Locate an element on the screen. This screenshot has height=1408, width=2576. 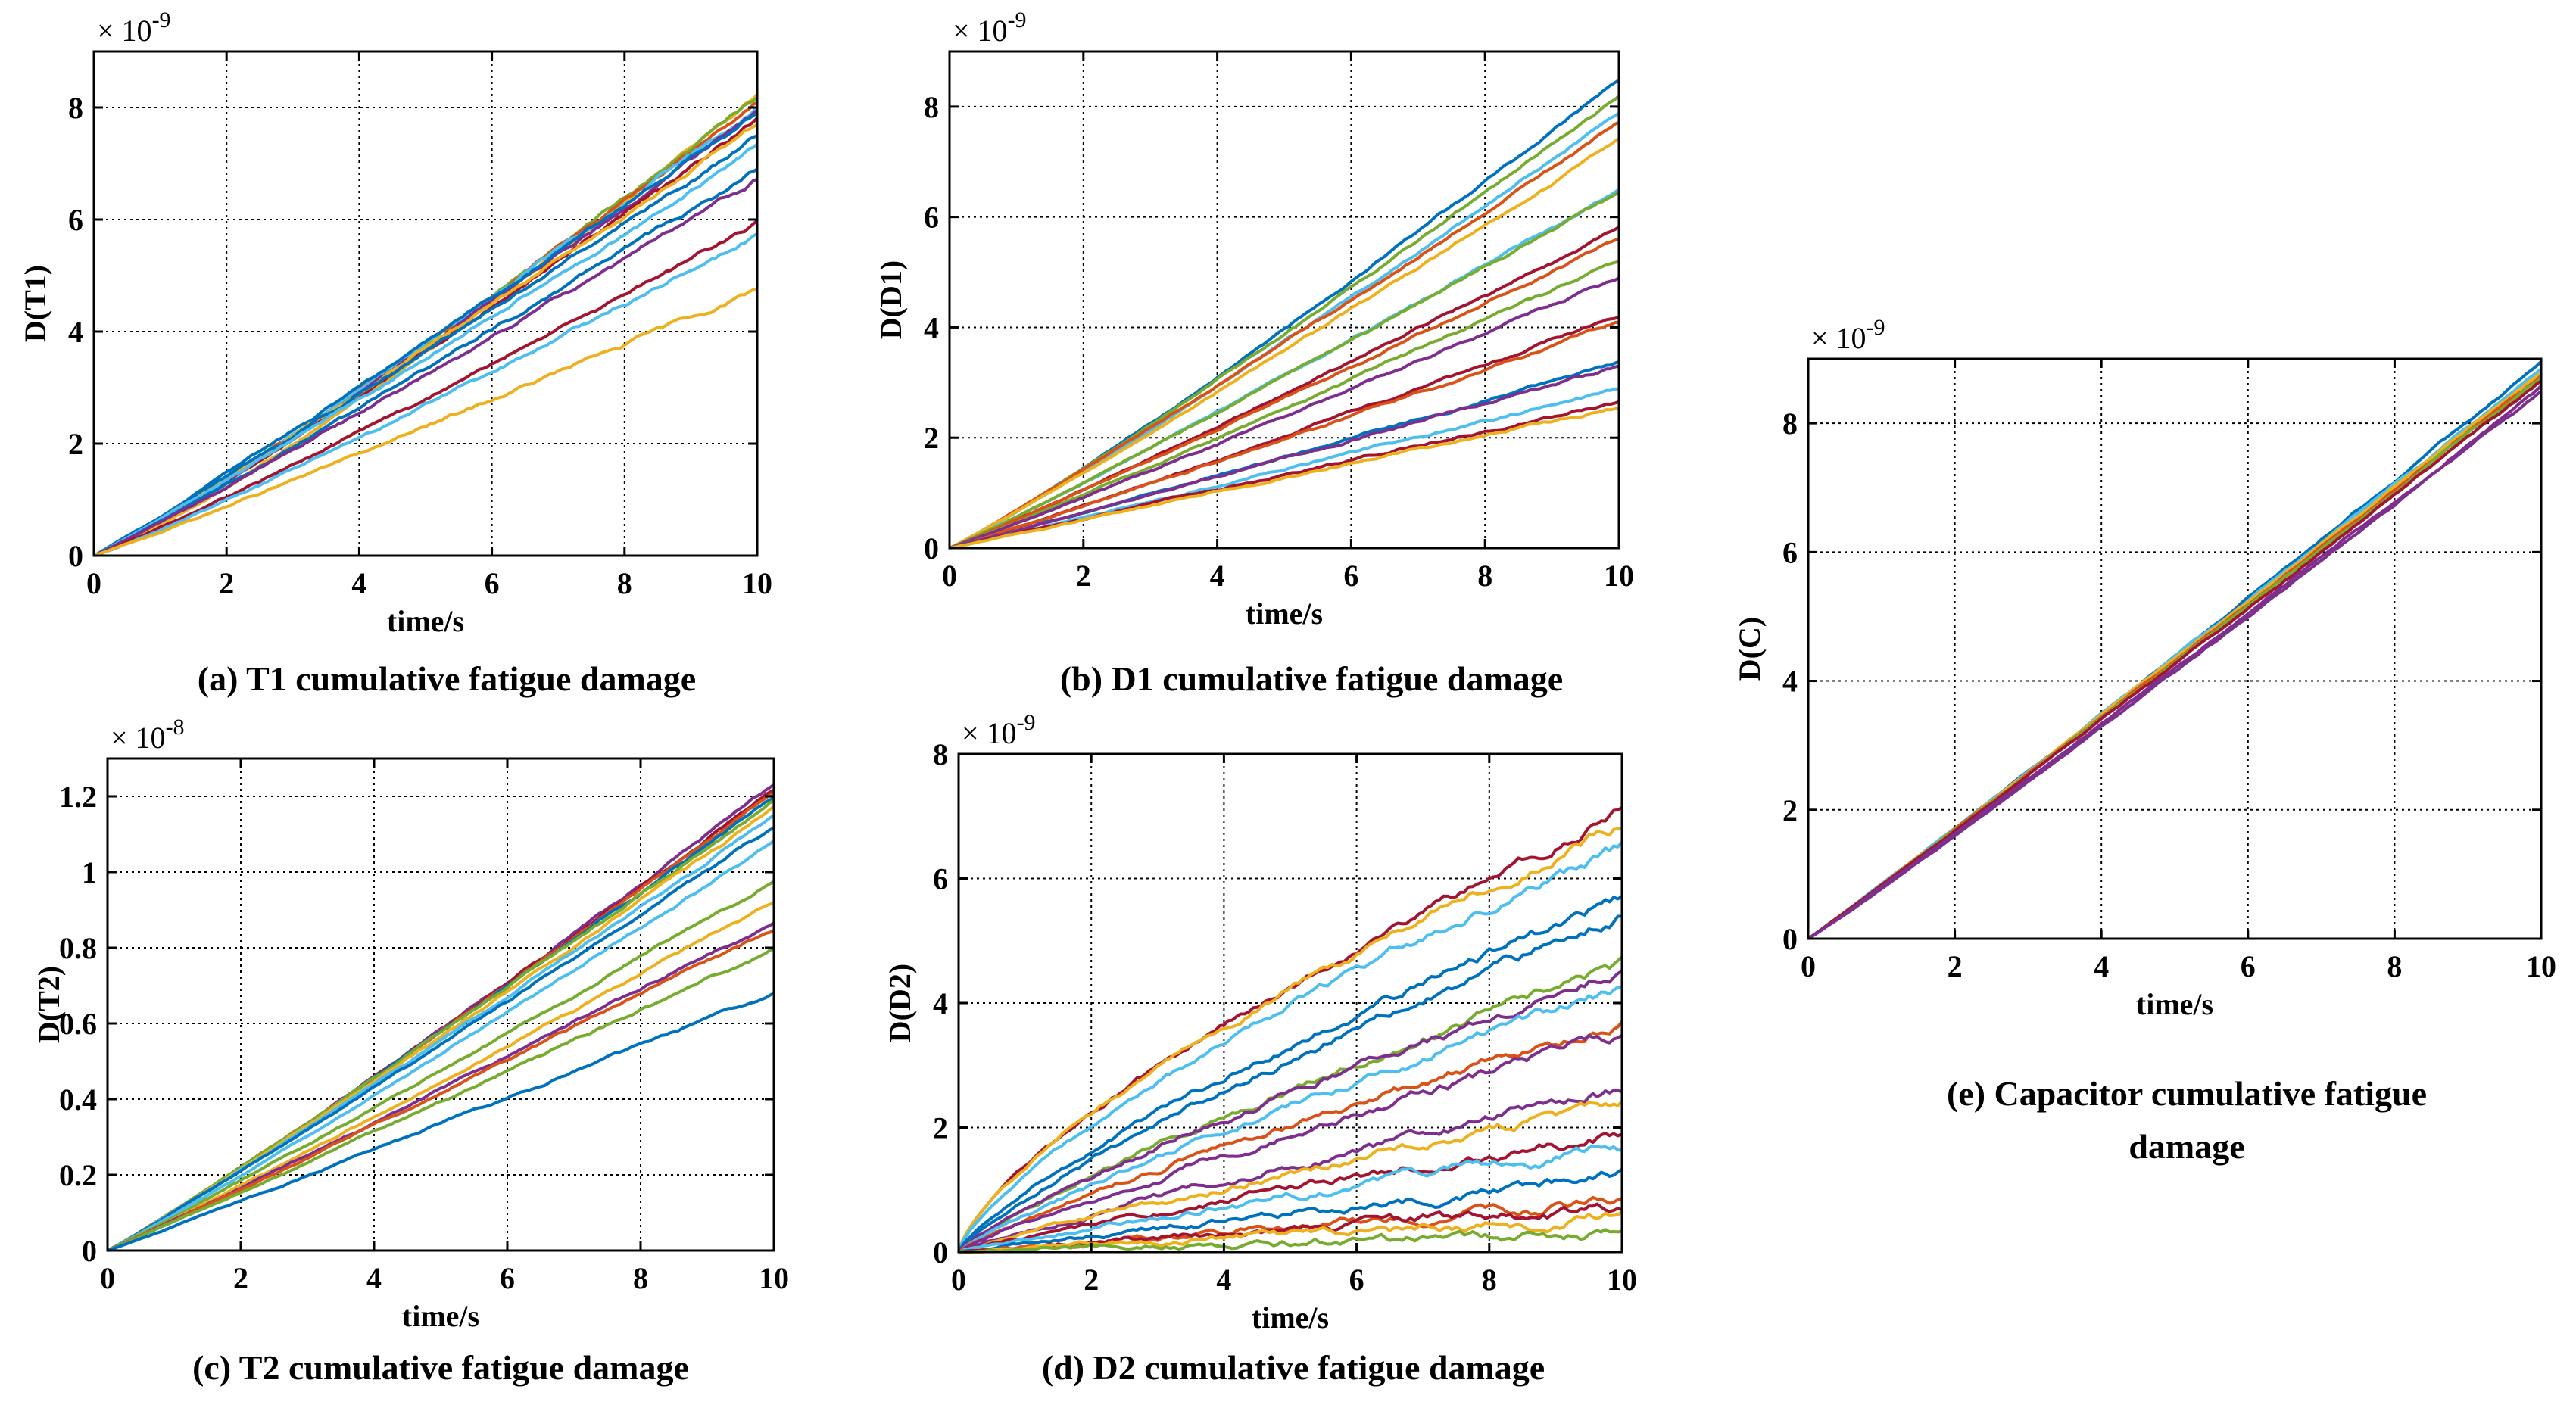
y-tick-label: 1 is located at coordinates (89, 872).